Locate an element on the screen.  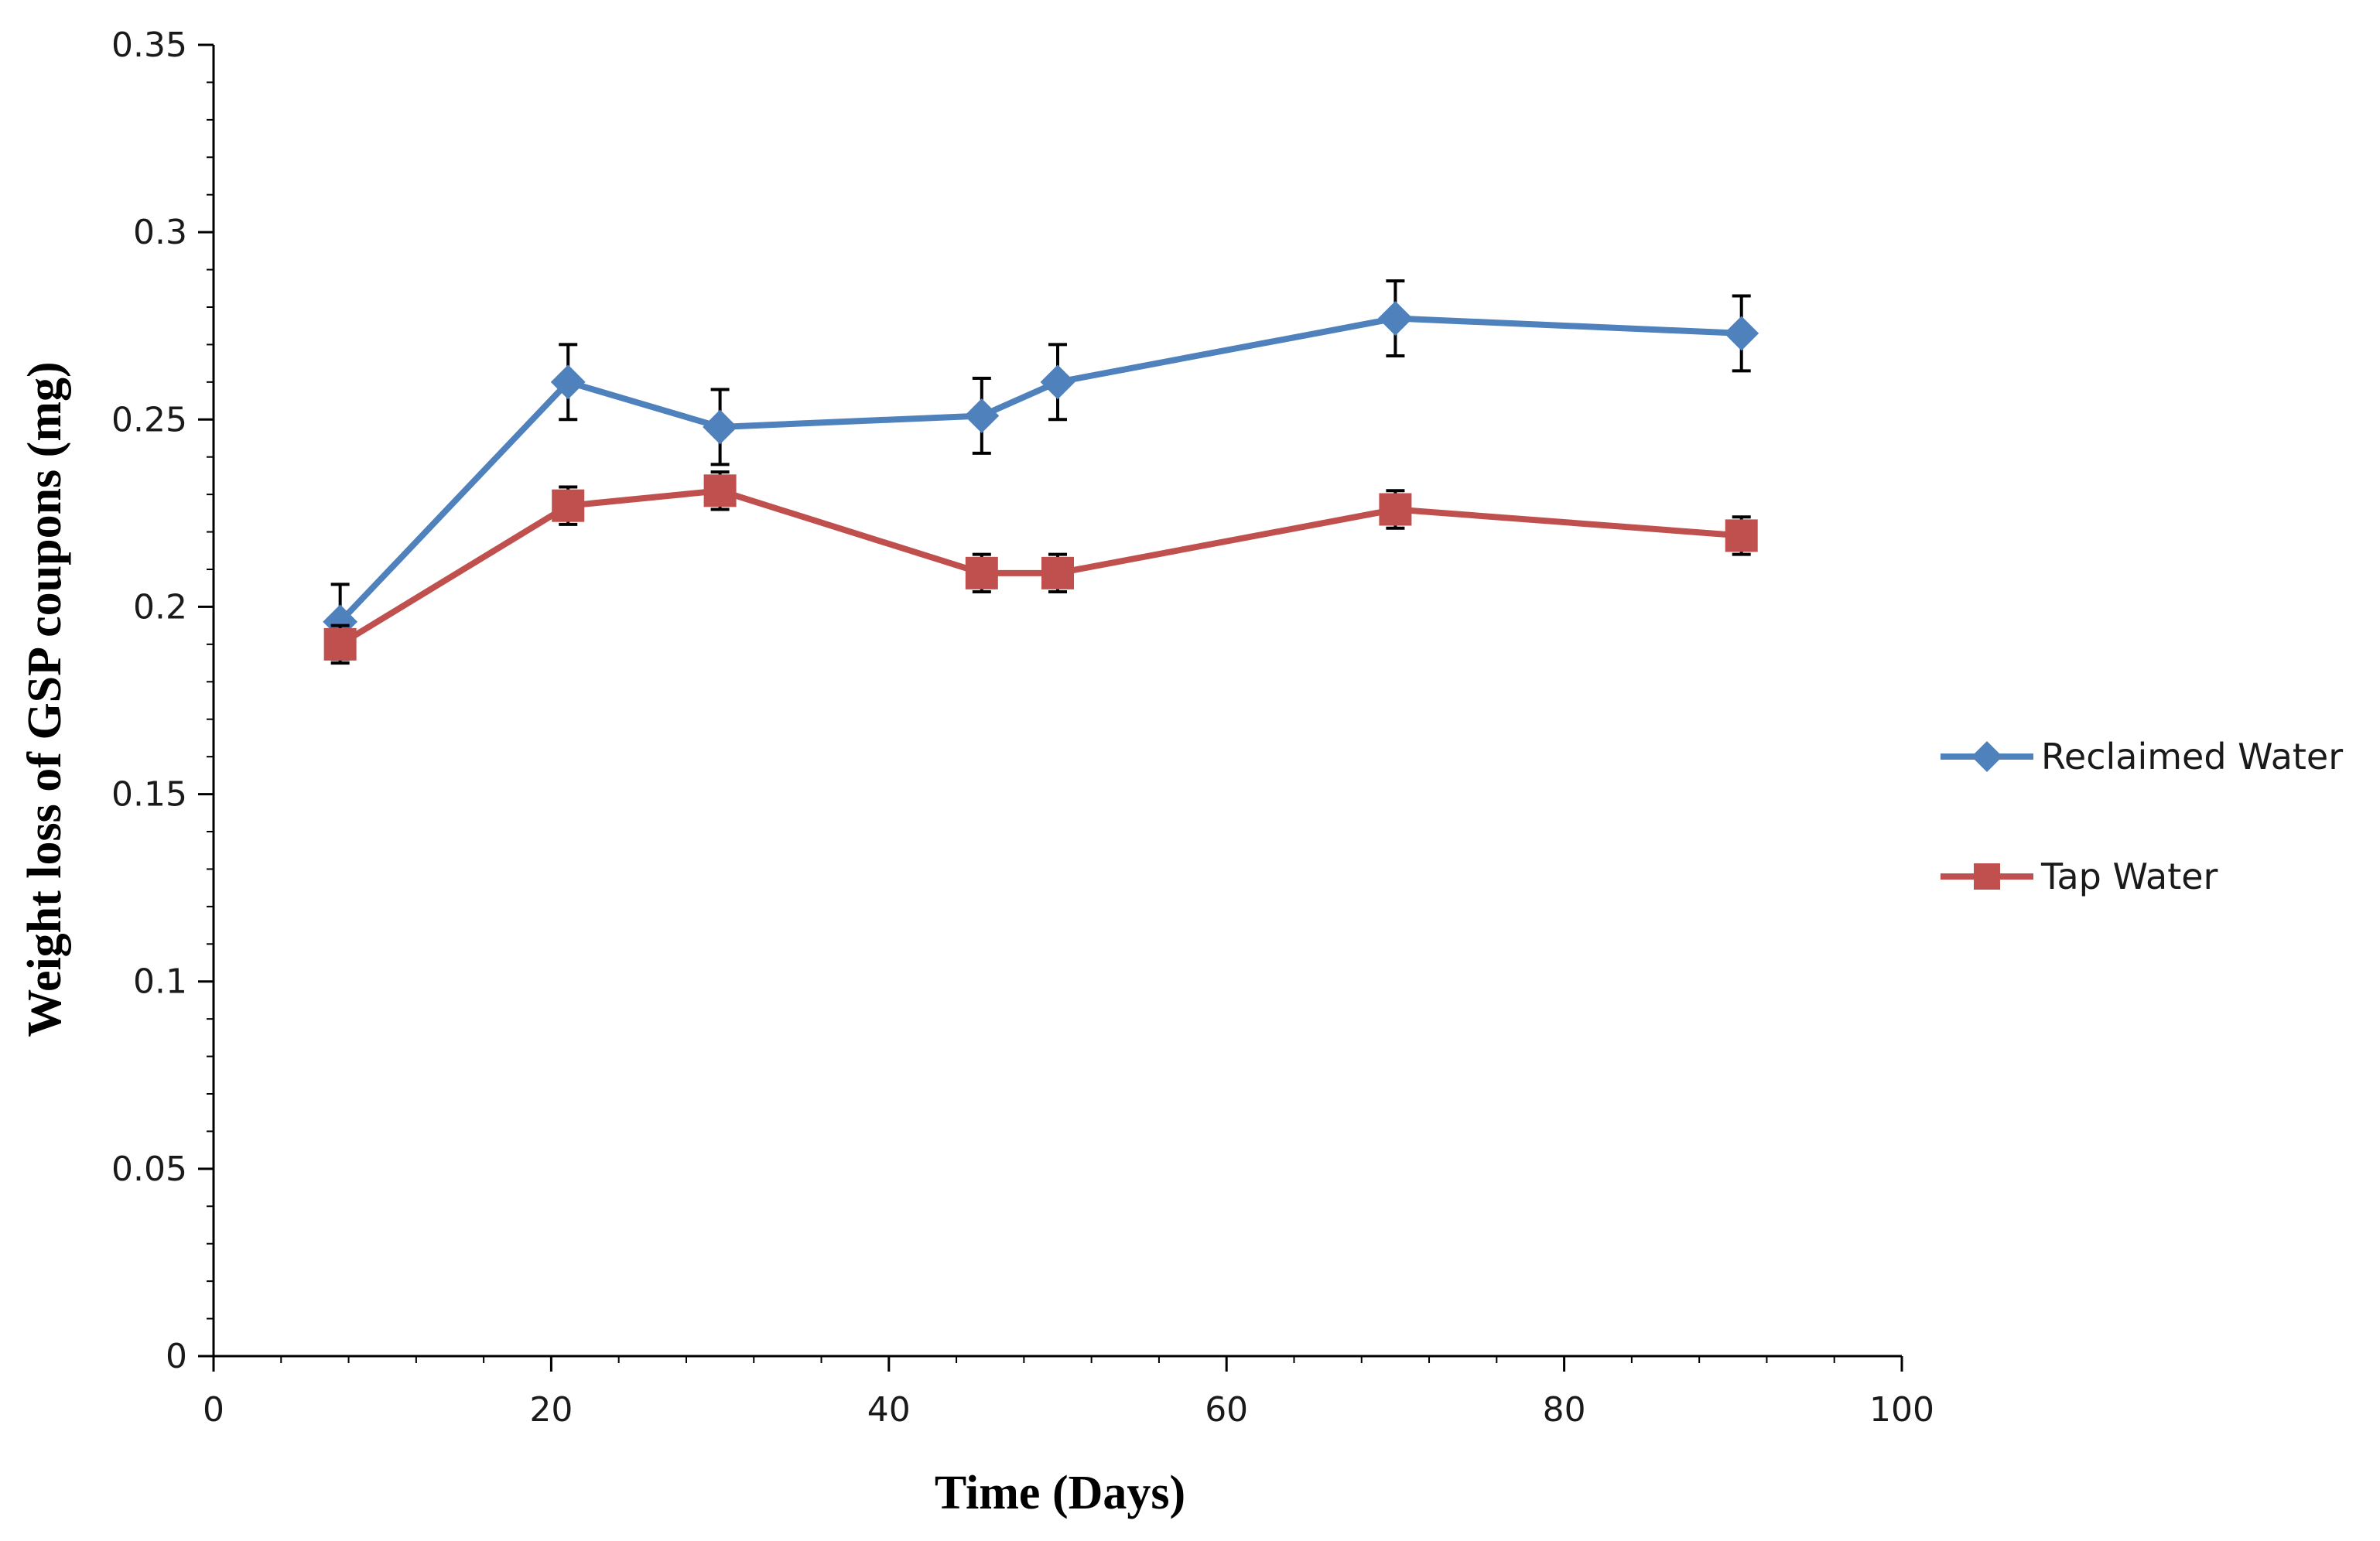
y-tick-label: 0.3 is located at coordinates (160, 232).